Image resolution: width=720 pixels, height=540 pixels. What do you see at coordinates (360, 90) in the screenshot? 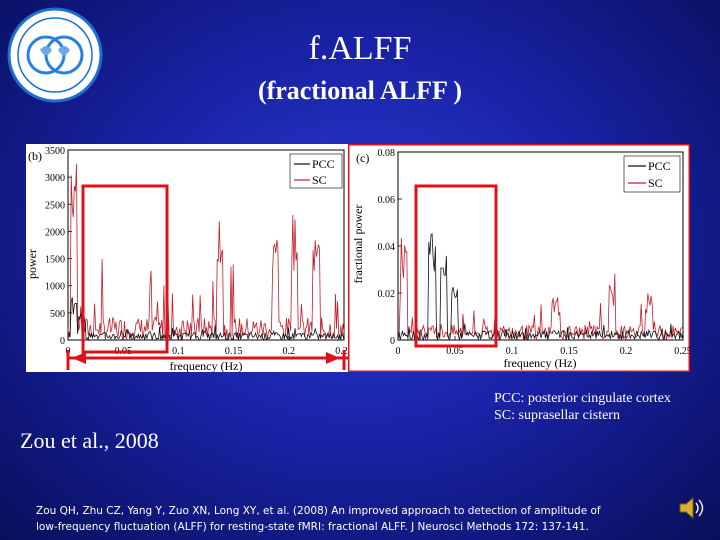
I see `slide-subtitle: (fractional ALFF )` at bounding box center [360, 90].